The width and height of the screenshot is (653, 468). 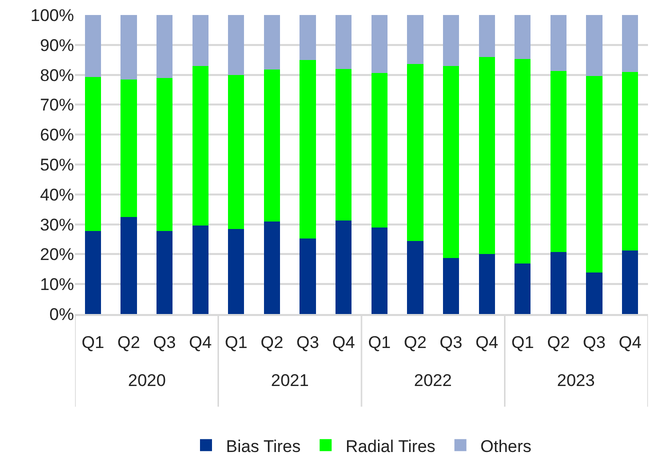 I want to click on y-tick-label: 40%, so click(x=57, y=194).